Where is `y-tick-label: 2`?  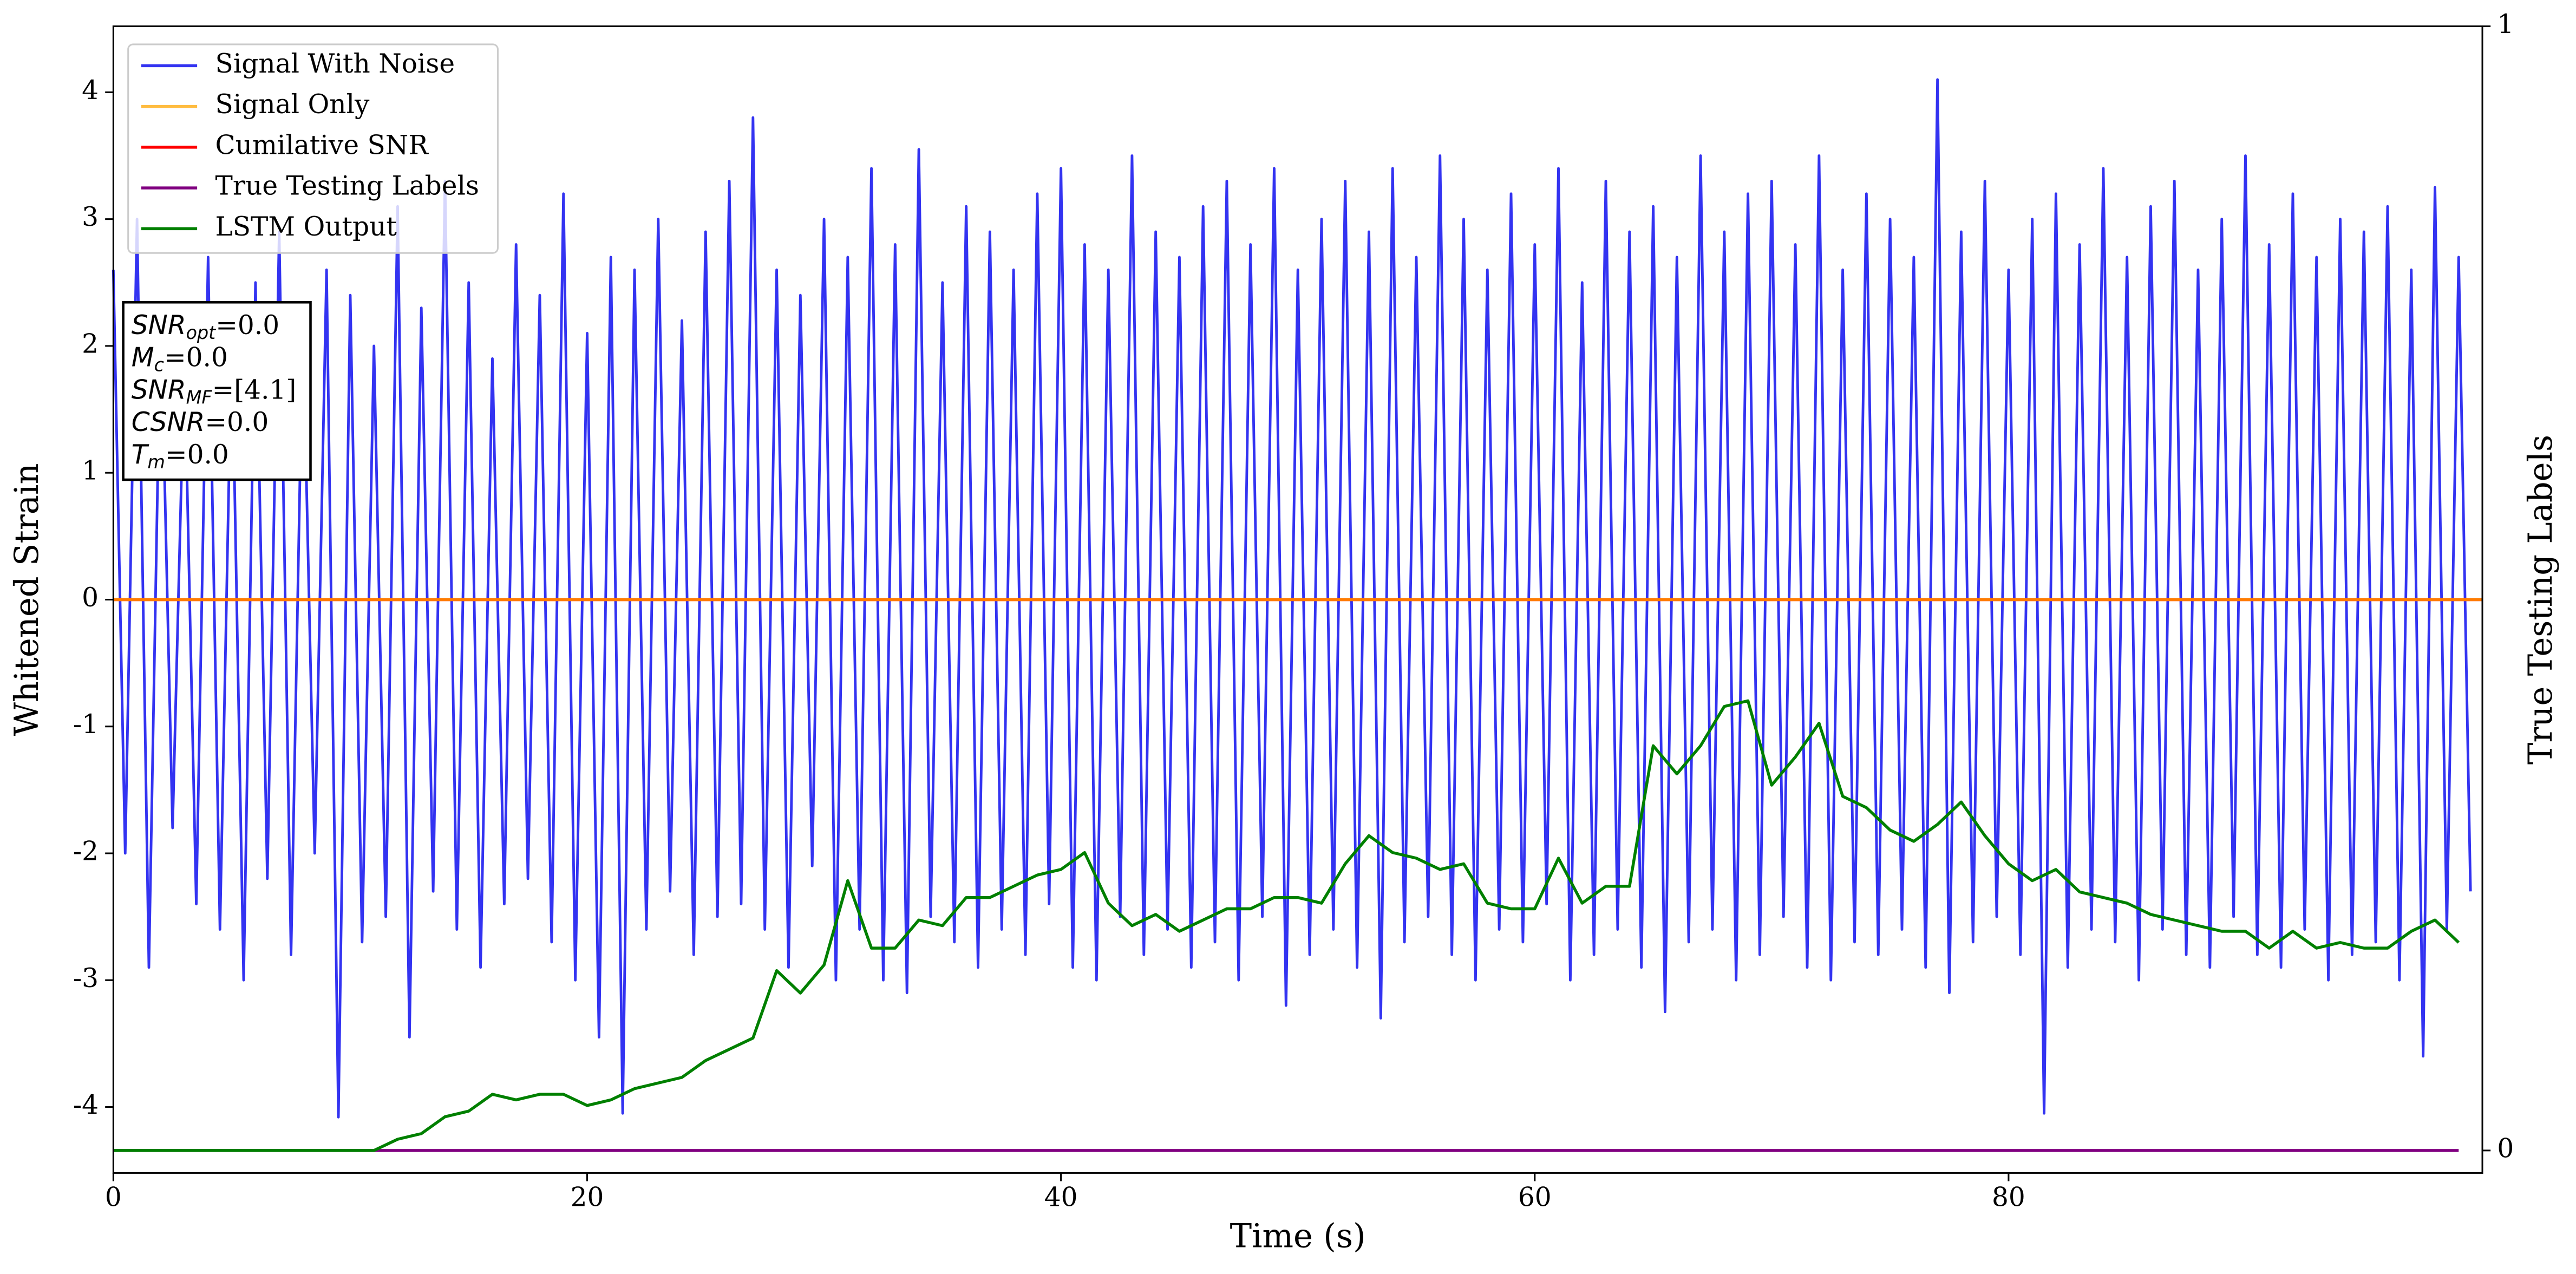
y-tick-label: 2 is located at coordinates (90, 344).